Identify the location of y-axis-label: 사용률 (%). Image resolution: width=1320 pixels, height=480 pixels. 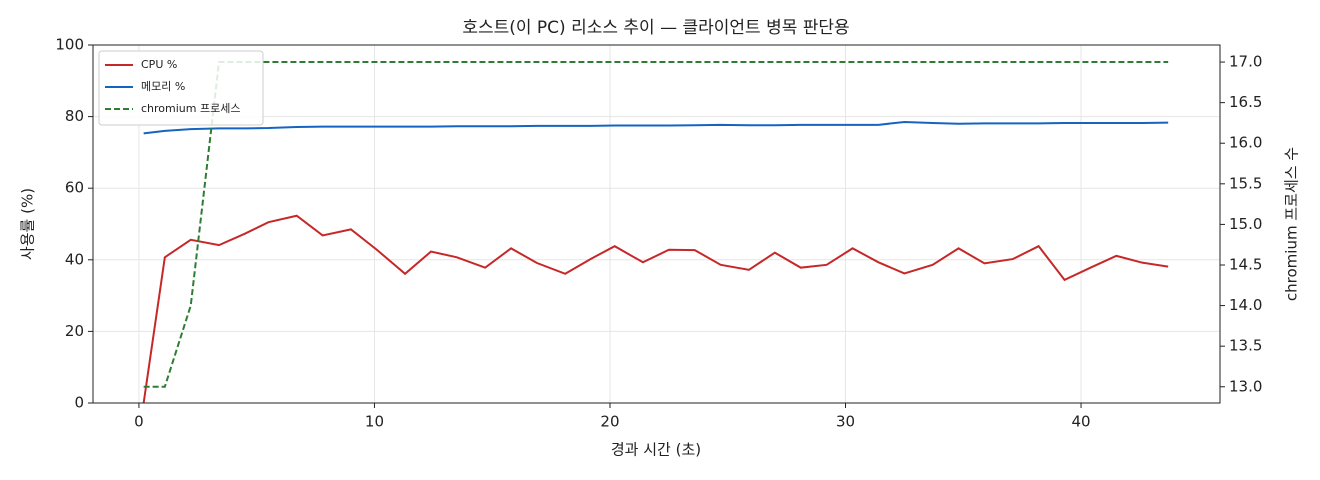
(28, 224).